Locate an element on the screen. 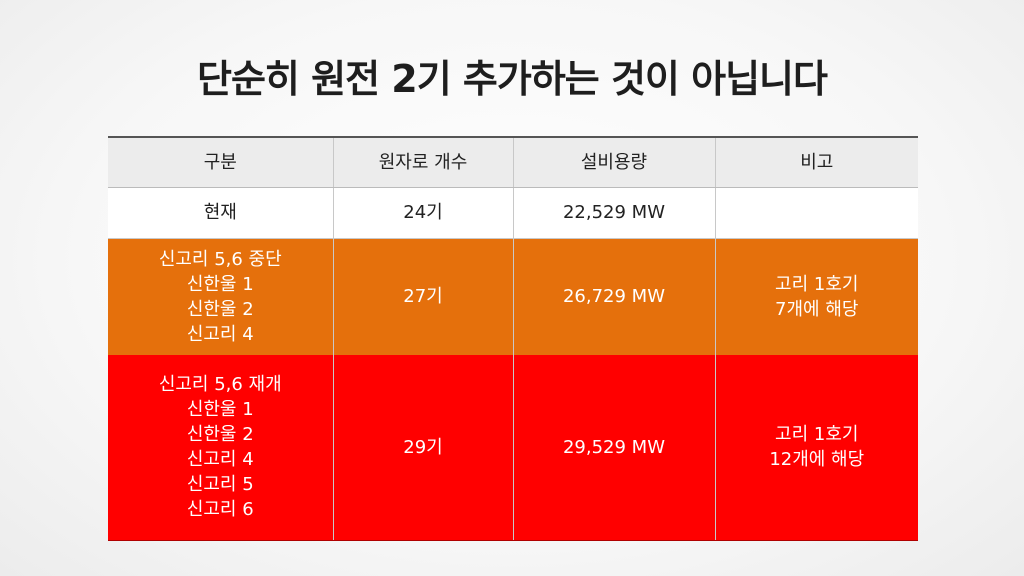 Image resolution: width=1024 pixels, height=576 pixels. header-capacity: 설비용량 is located at coordinates (613, 162).